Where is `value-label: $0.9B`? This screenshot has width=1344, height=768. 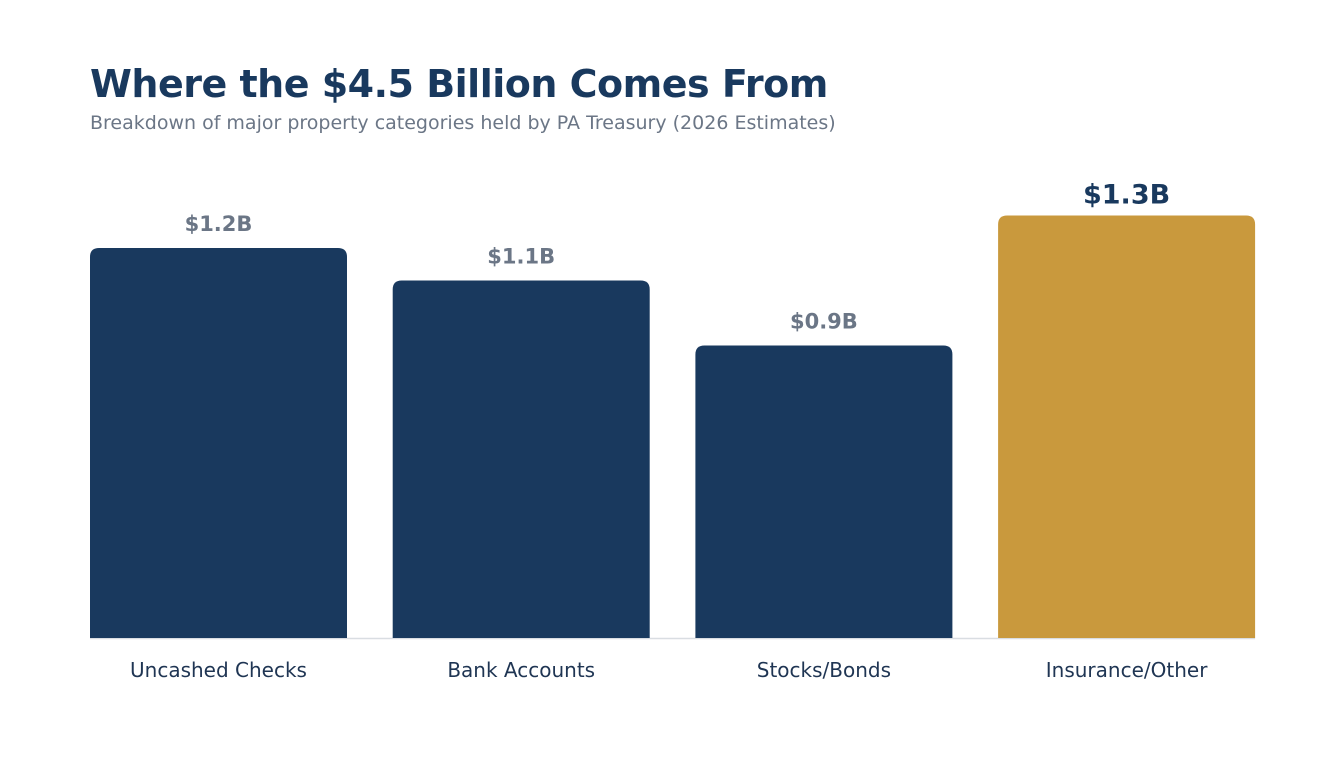
value-label: $0.9B is located at coordinates (824, 322).